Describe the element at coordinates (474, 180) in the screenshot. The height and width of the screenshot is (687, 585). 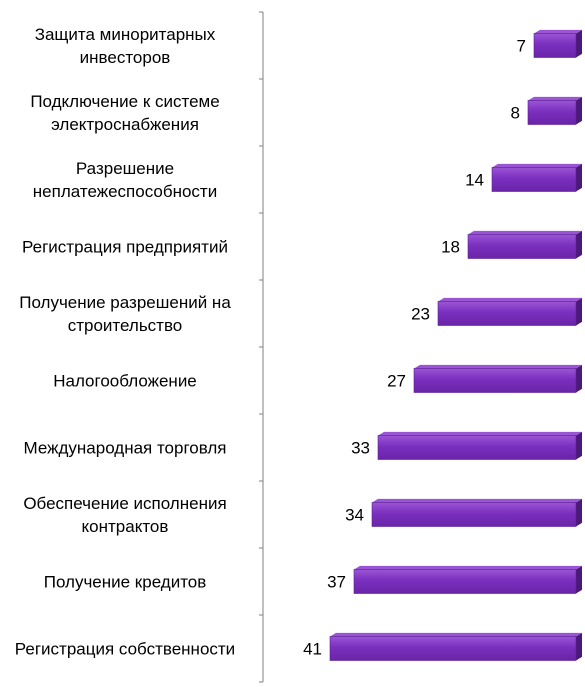
I see `data-label: 14` at that location.